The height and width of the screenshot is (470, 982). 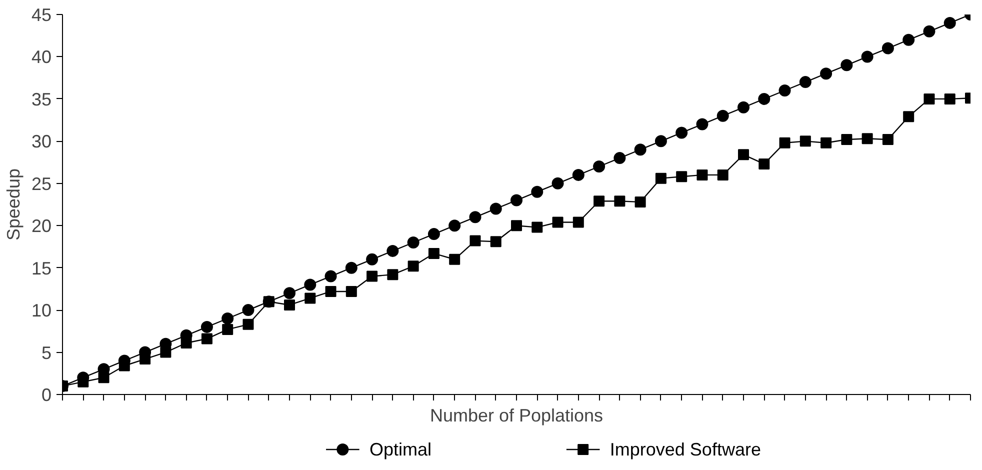 I want to click on y-tick-label: 5, so click(x=46, y=352).